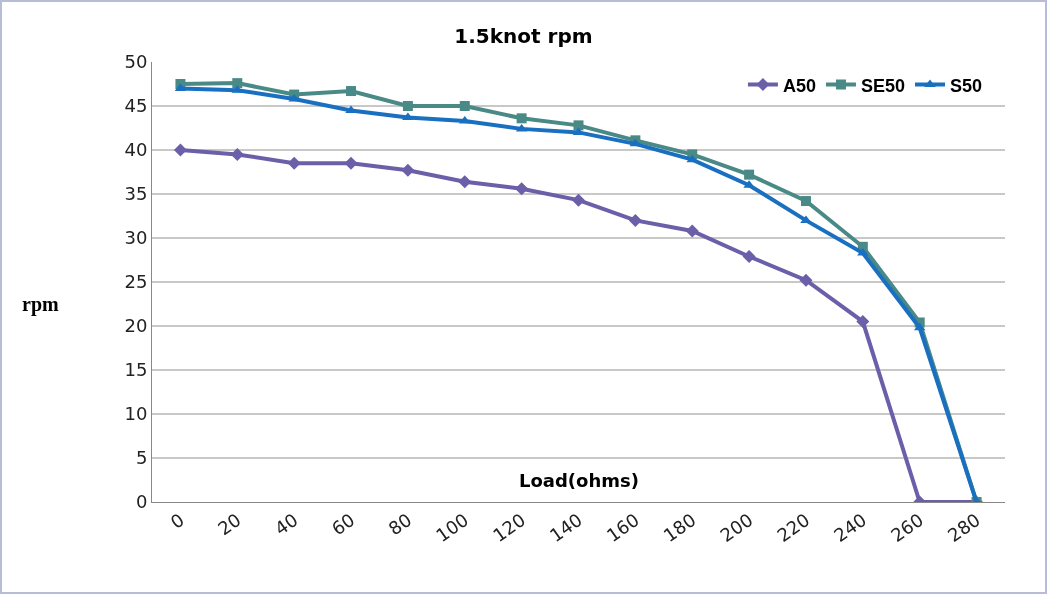  I want to click on x-tick-label: 100, so click(452, 527).